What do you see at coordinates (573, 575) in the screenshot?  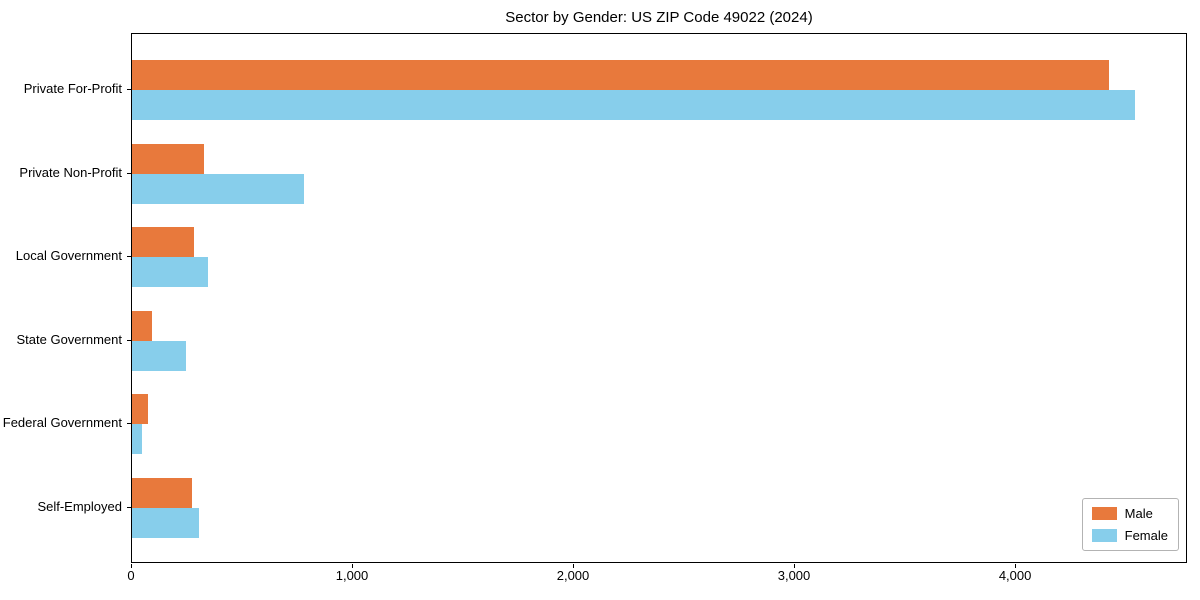 I see `x-tick-label: 2,000` at bounding box center [573, 575].